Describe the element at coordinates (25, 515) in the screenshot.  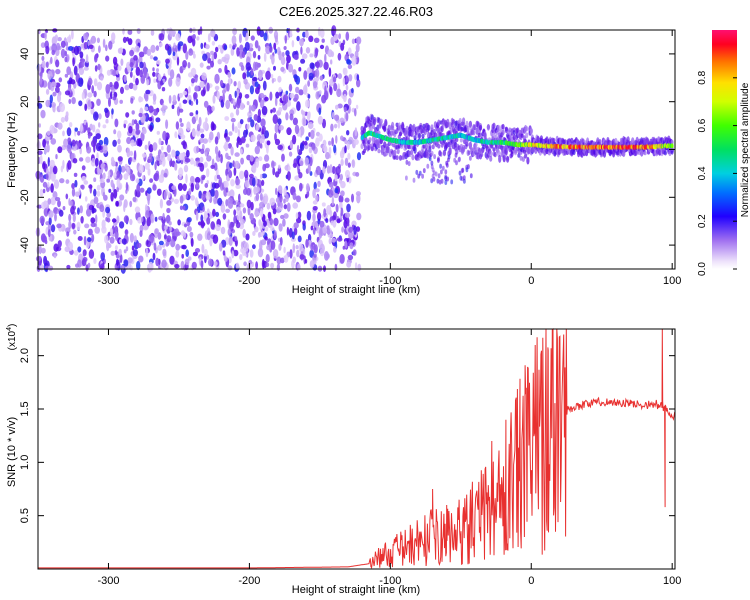
I see `y-tick-label: 0.5` at that location.